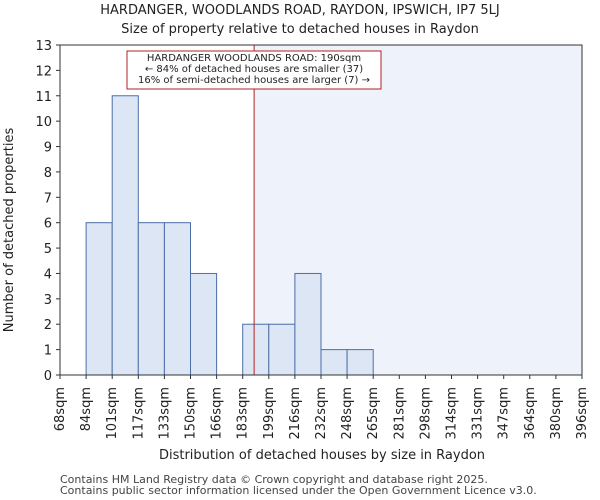 This screenshot has width=600, height=500. I want to click on bar-117sqm, so click(151, 299).